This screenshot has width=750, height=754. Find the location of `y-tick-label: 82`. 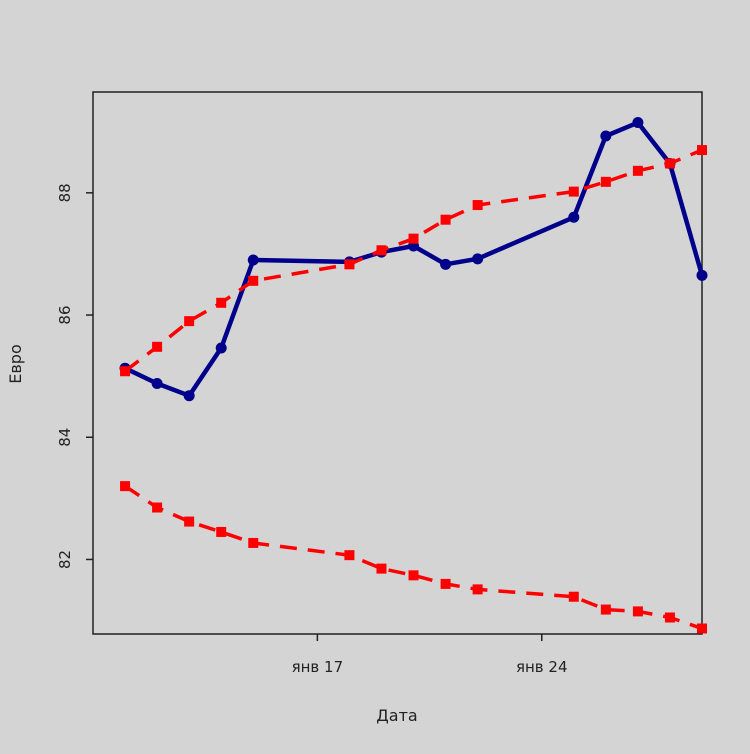

y-tick-label: 82 is located at coordinates (65, 559).